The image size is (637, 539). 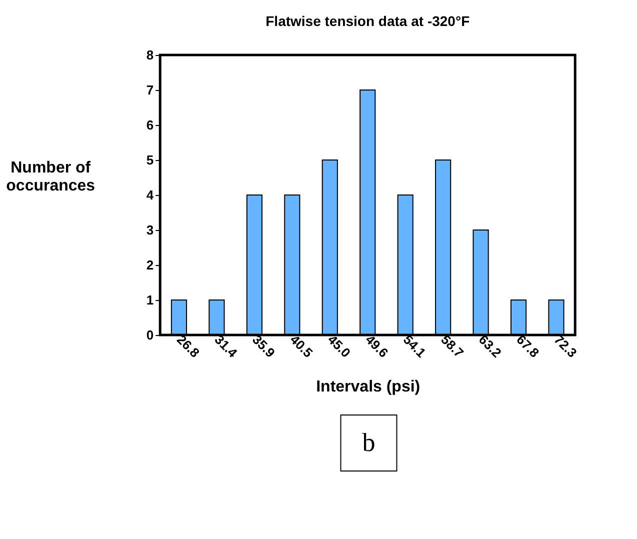 I want to click on y-tick-label: 2, so click(x=150, y=265).